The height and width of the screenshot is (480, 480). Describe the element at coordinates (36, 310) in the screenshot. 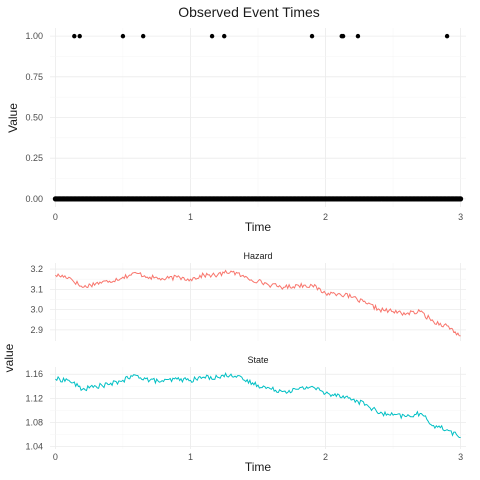

I see `facet-y-tick-label: 3.0` at that location.